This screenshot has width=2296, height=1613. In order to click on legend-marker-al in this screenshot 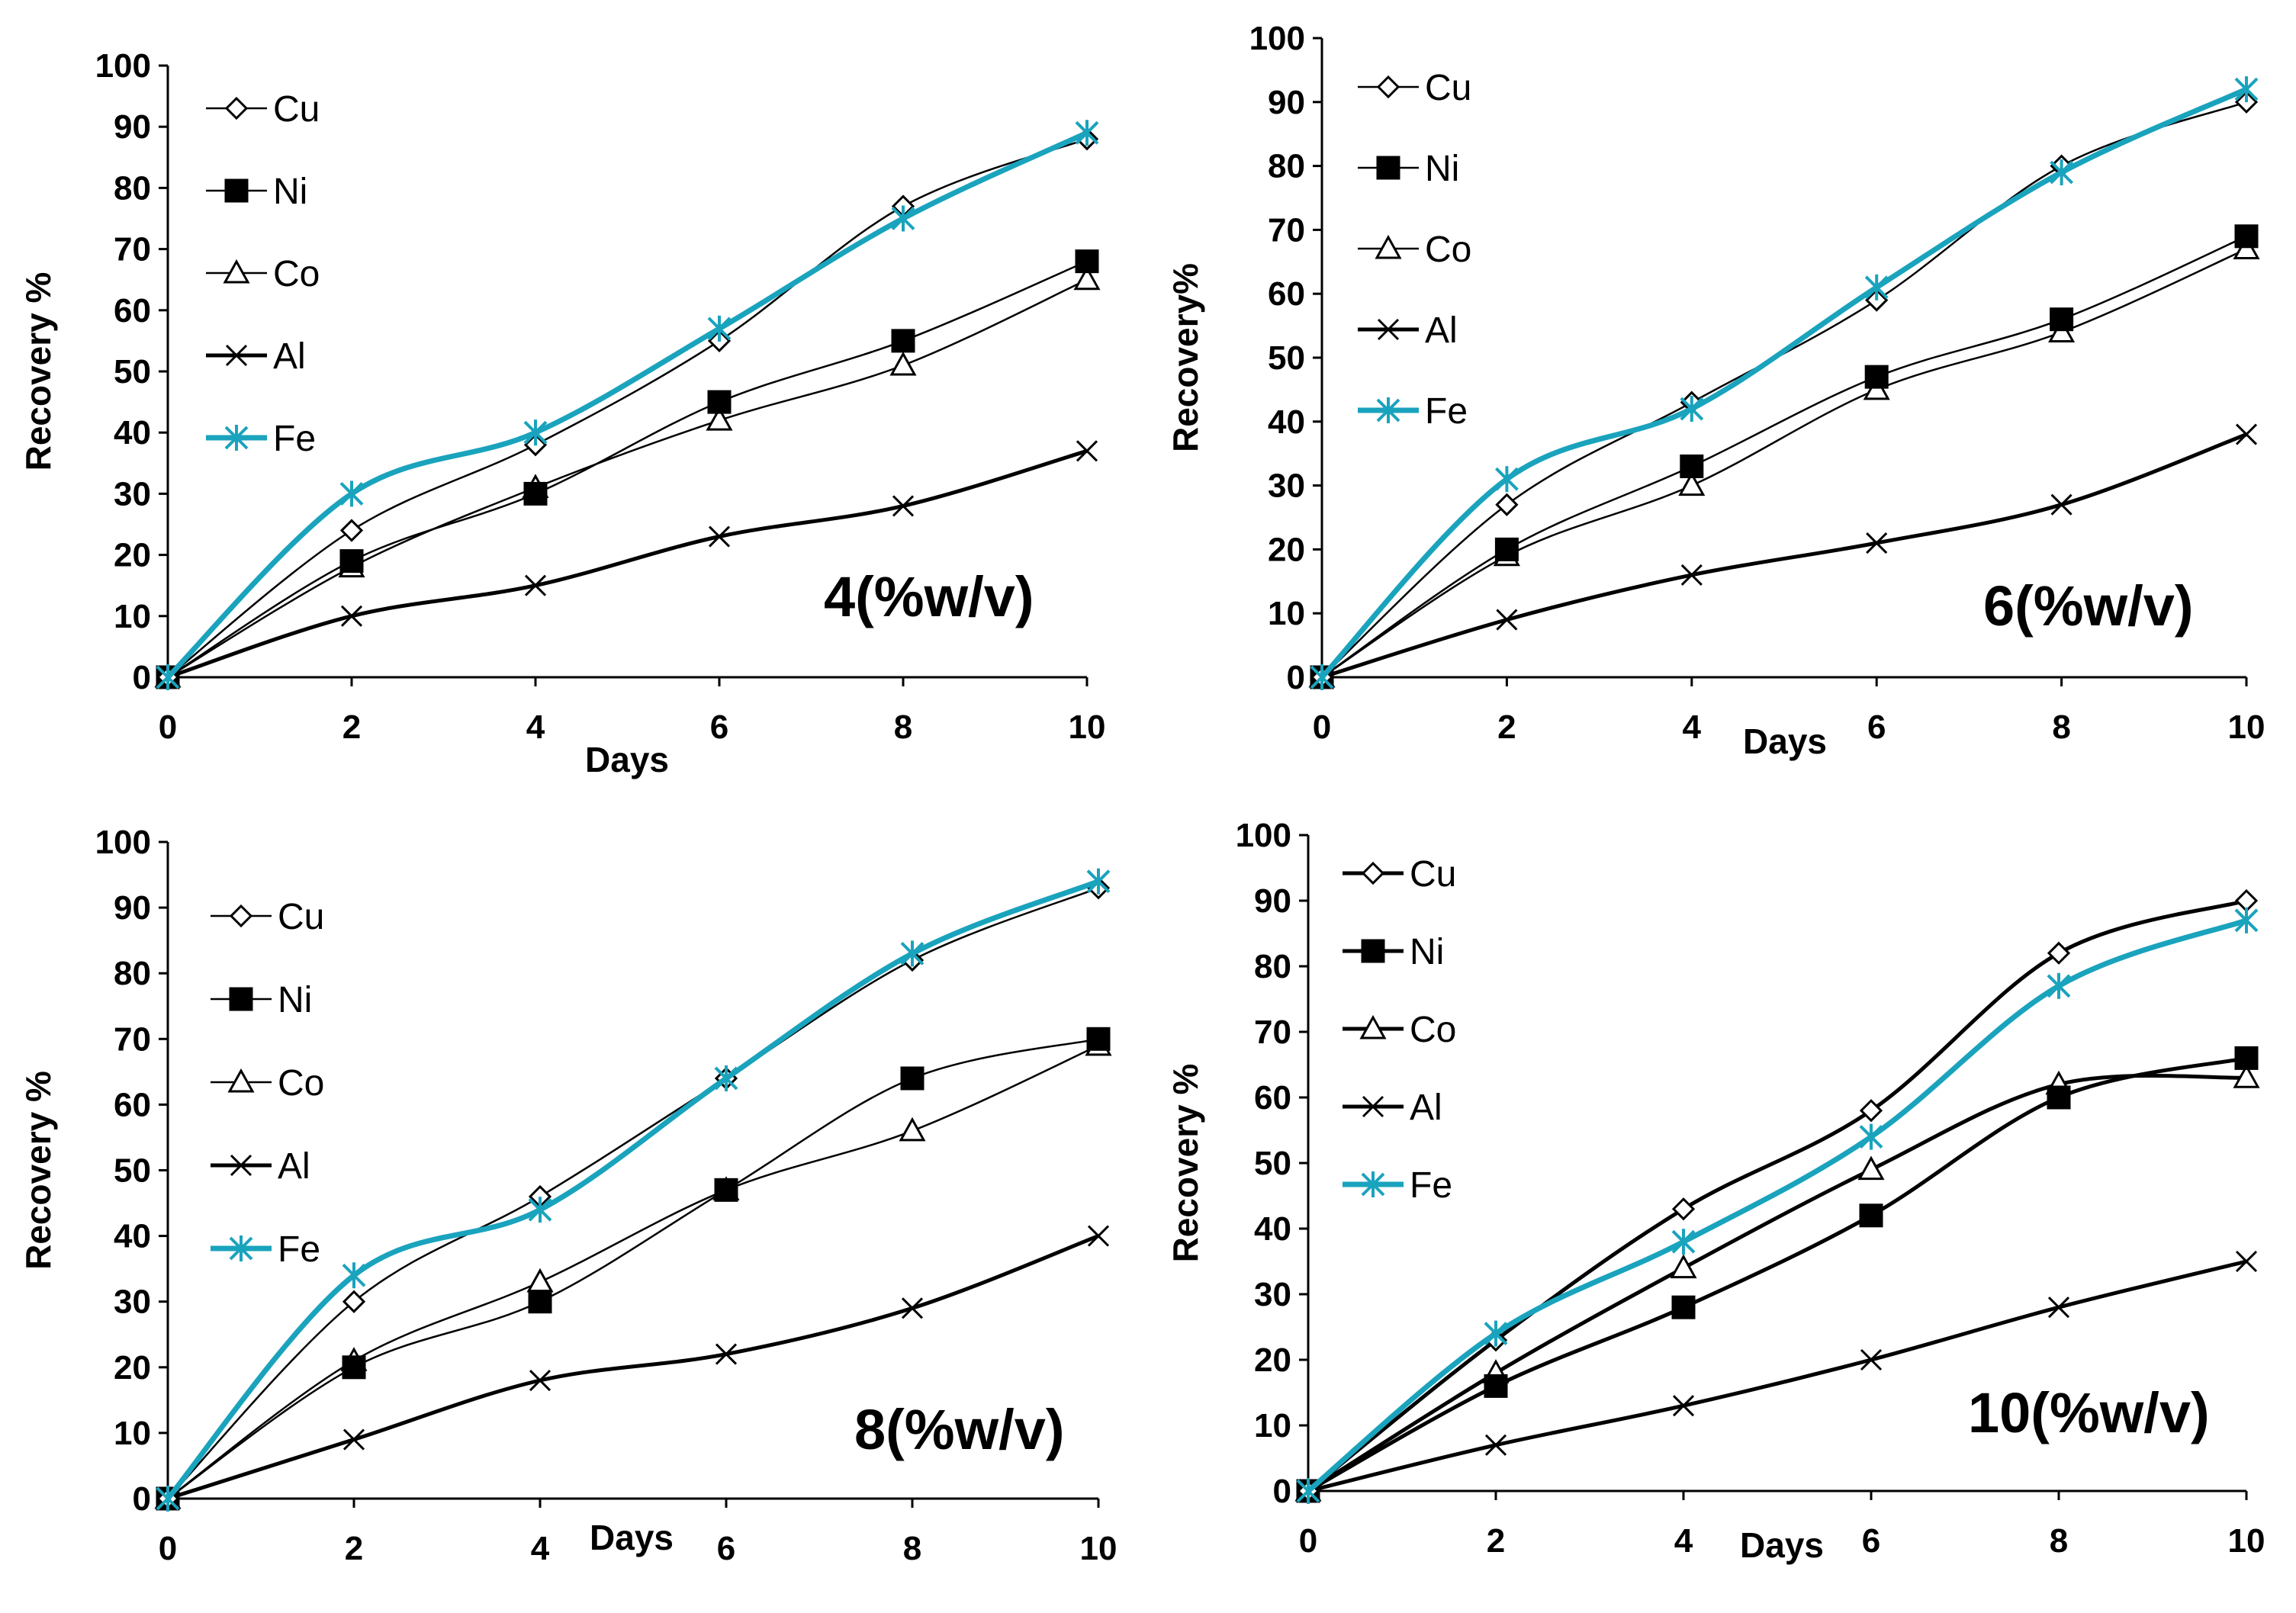, I will do `click(1389, 329)`.